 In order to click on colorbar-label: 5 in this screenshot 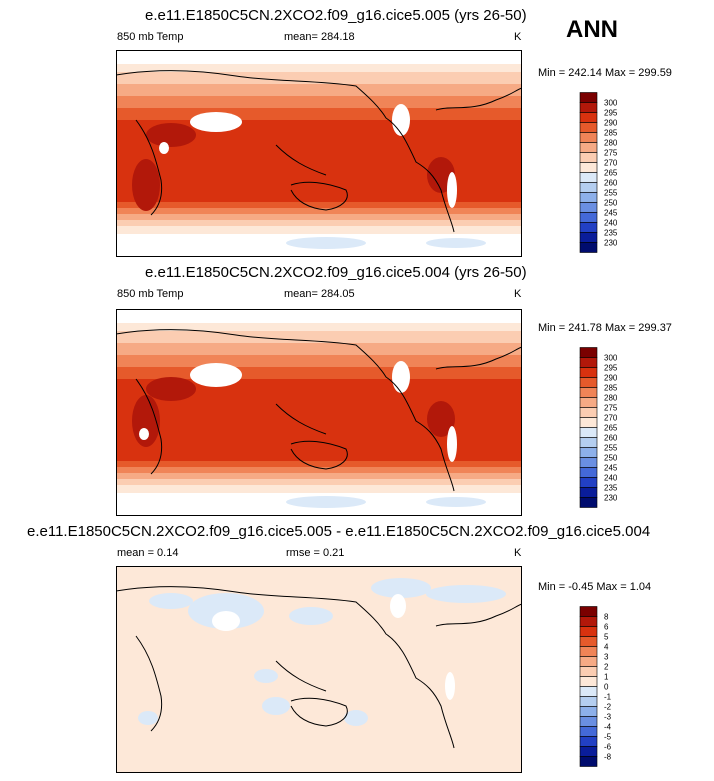, I will do `click(606, 637)`.